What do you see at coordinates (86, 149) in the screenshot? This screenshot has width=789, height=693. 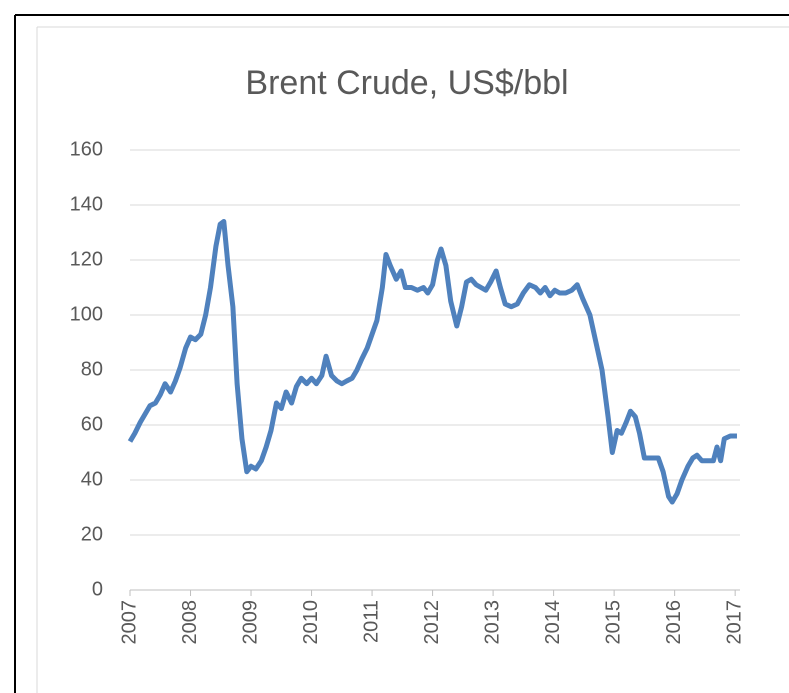 I see `y-tick-label: 160` at bounding box center [86, 149].